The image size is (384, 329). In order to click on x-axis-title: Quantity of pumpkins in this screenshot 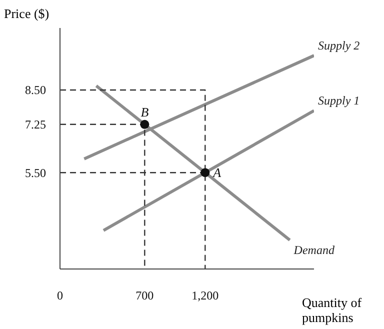, I will do `click(332, 310)`.